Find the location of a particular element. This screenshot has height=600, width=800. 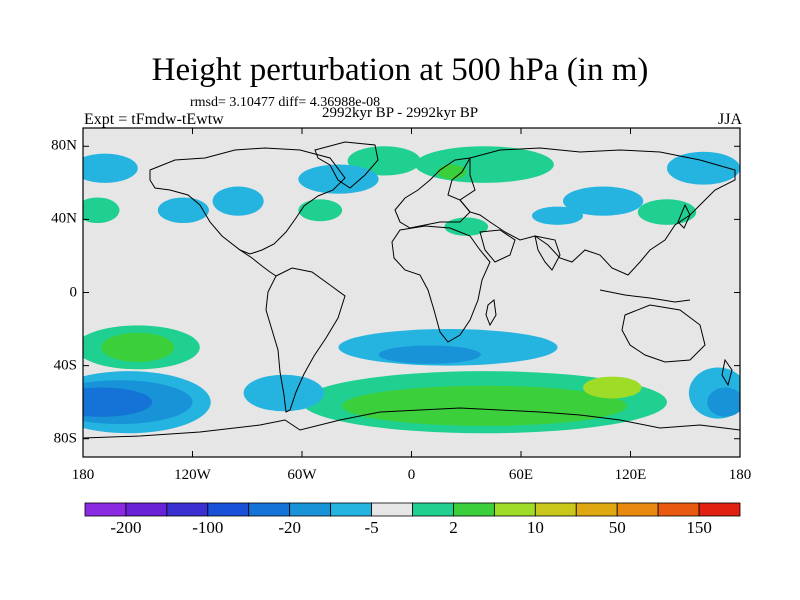

coastline-new-zealand is located at coordinates (727, 372).